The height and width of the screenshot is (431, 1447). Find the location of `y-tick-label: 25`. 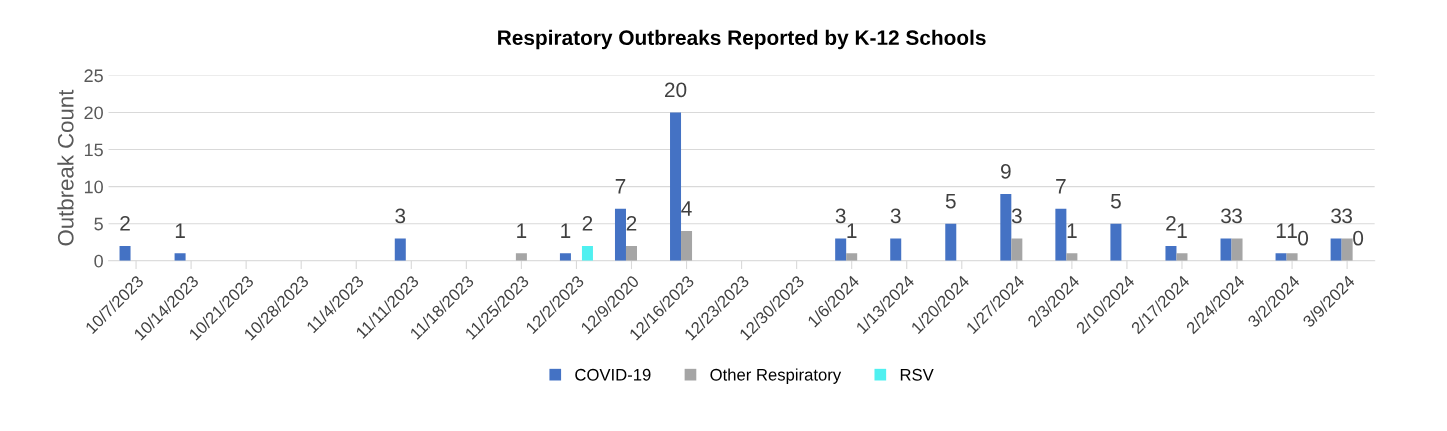

y-tick-label: 25 is located at coordinates (93, 76).